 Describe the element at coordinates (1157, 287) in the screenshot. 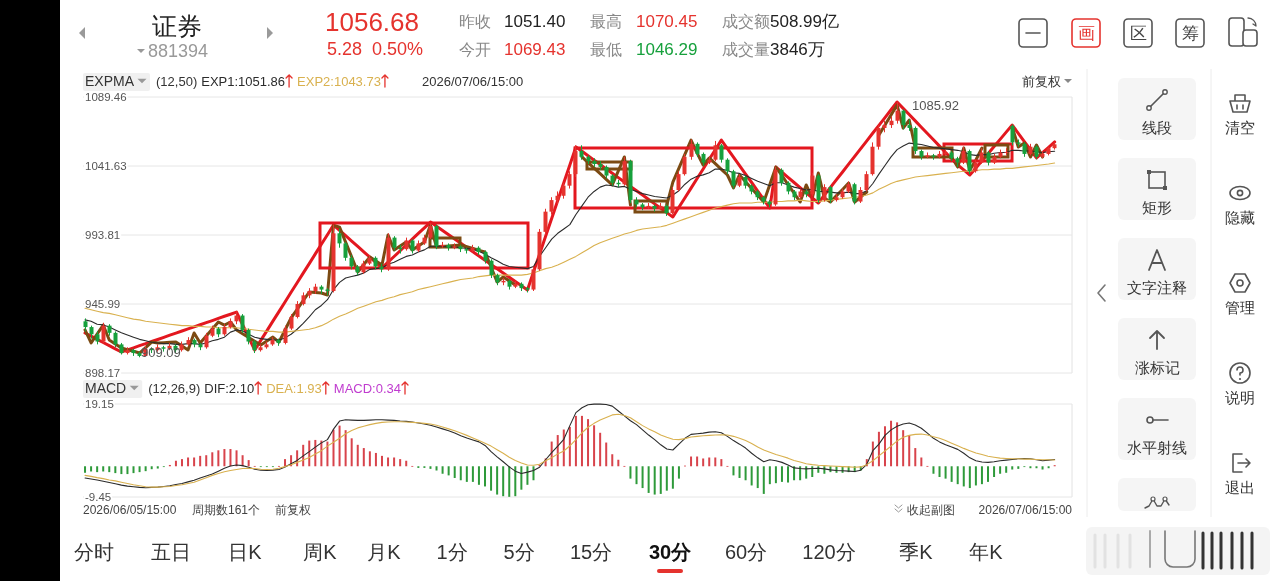

I see `text: 文字注释` at that location.